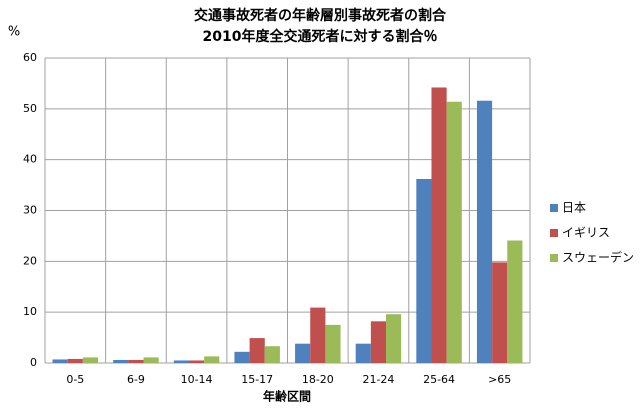 The image size is (640, 417). I want to click on y-tick-label: 50, so click(30, 108).